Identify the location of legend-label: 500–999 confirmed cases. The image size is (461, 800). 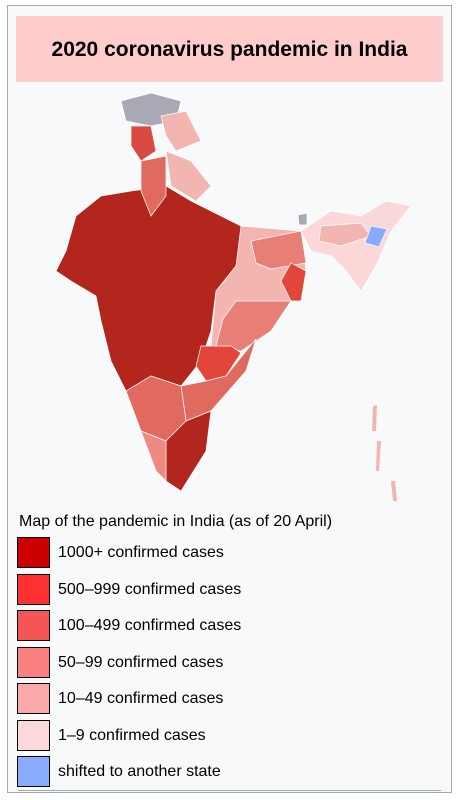
(150, 589).